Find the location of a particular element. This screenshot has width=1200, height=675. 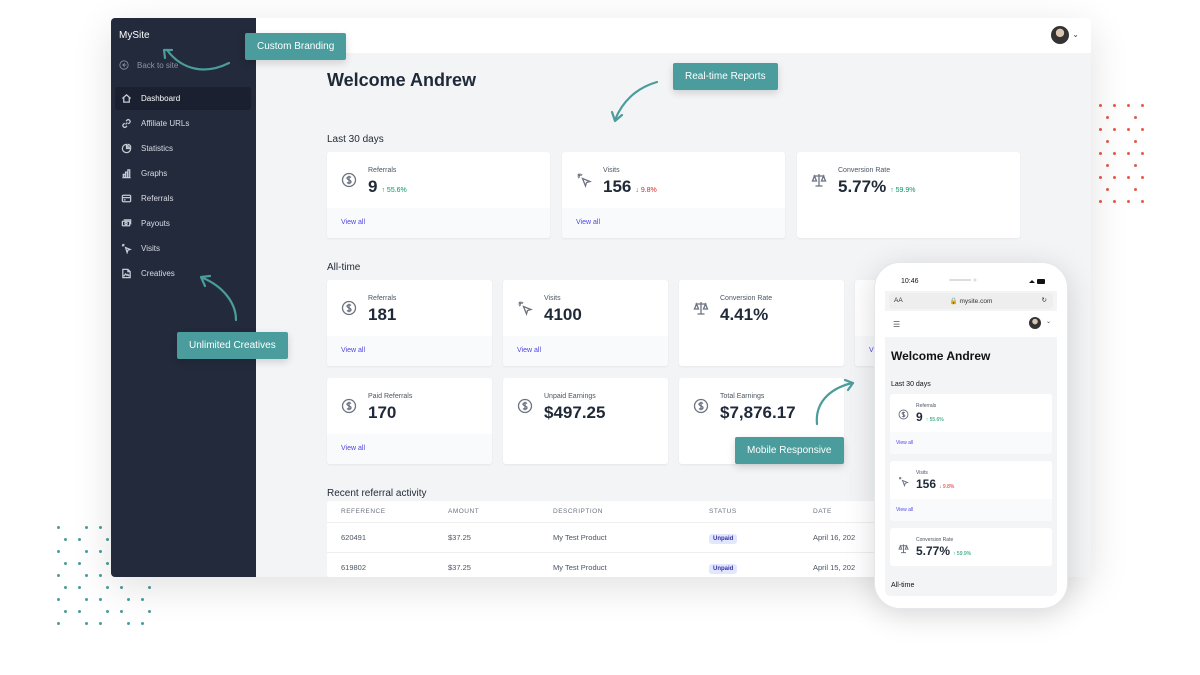

cursor-click-icon is located at coordinates (525, 308).